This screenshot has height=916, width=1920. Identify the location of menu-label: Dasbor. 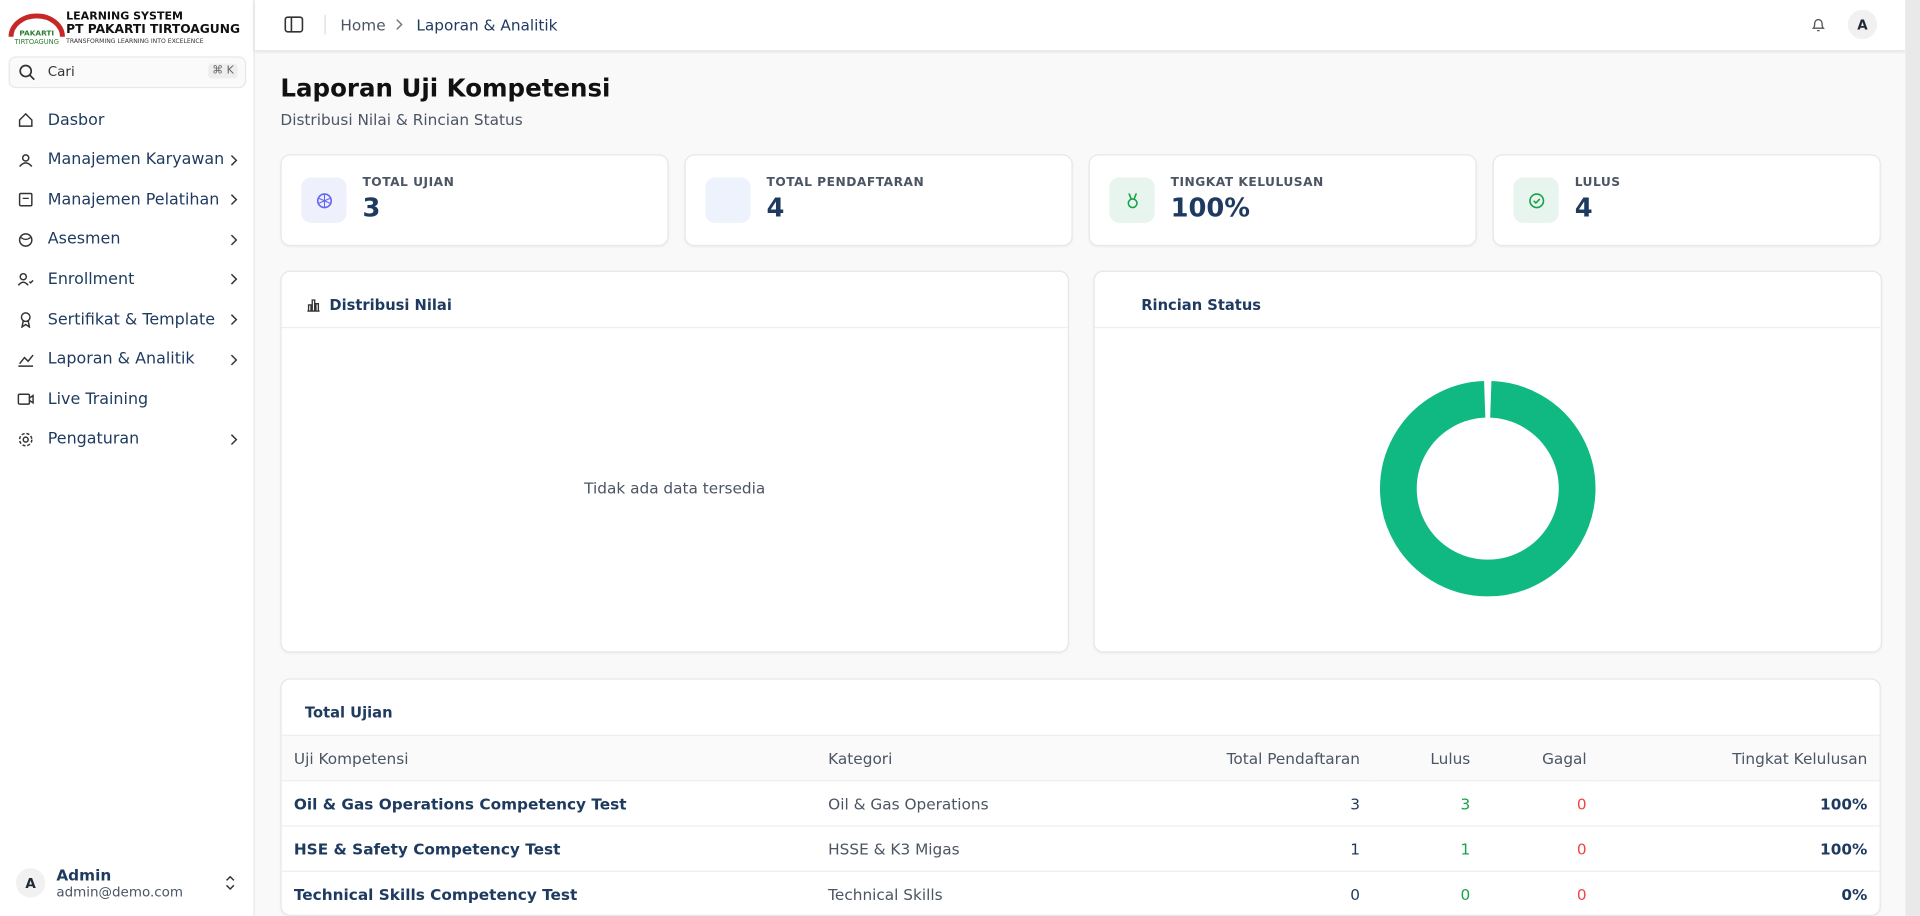
(76, 120).